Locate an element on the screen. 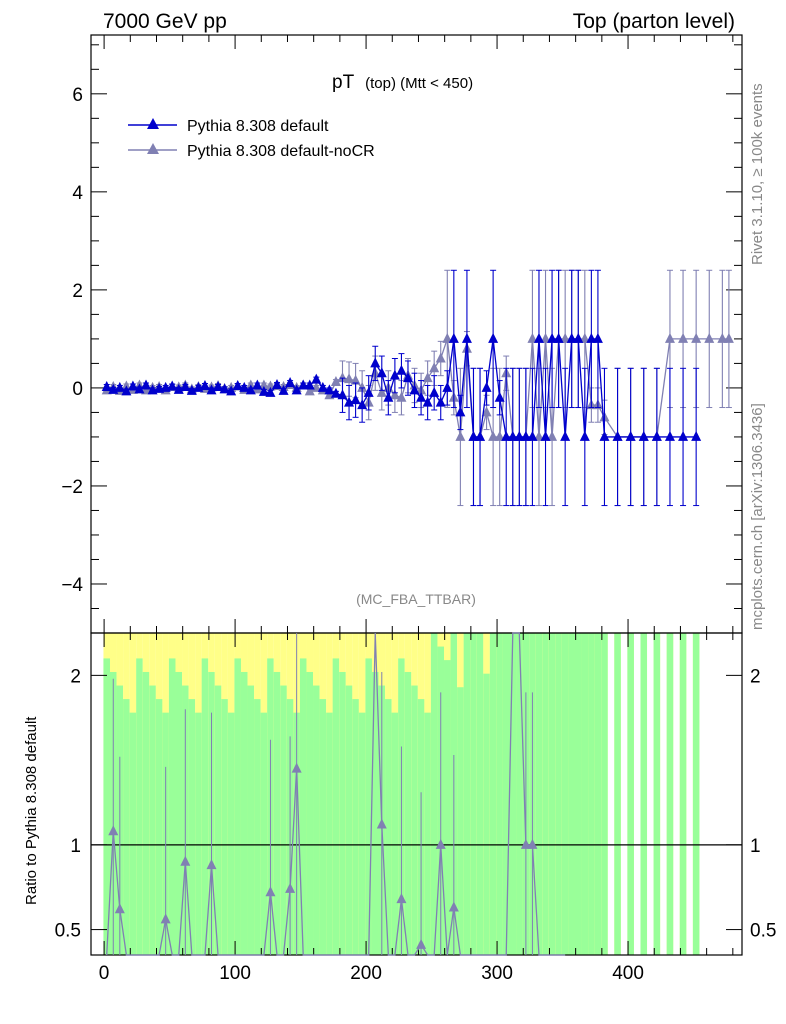 The image size is (786, 1024). ratio-y-tick-label-right: 1 is located at coordinates (755, 846).